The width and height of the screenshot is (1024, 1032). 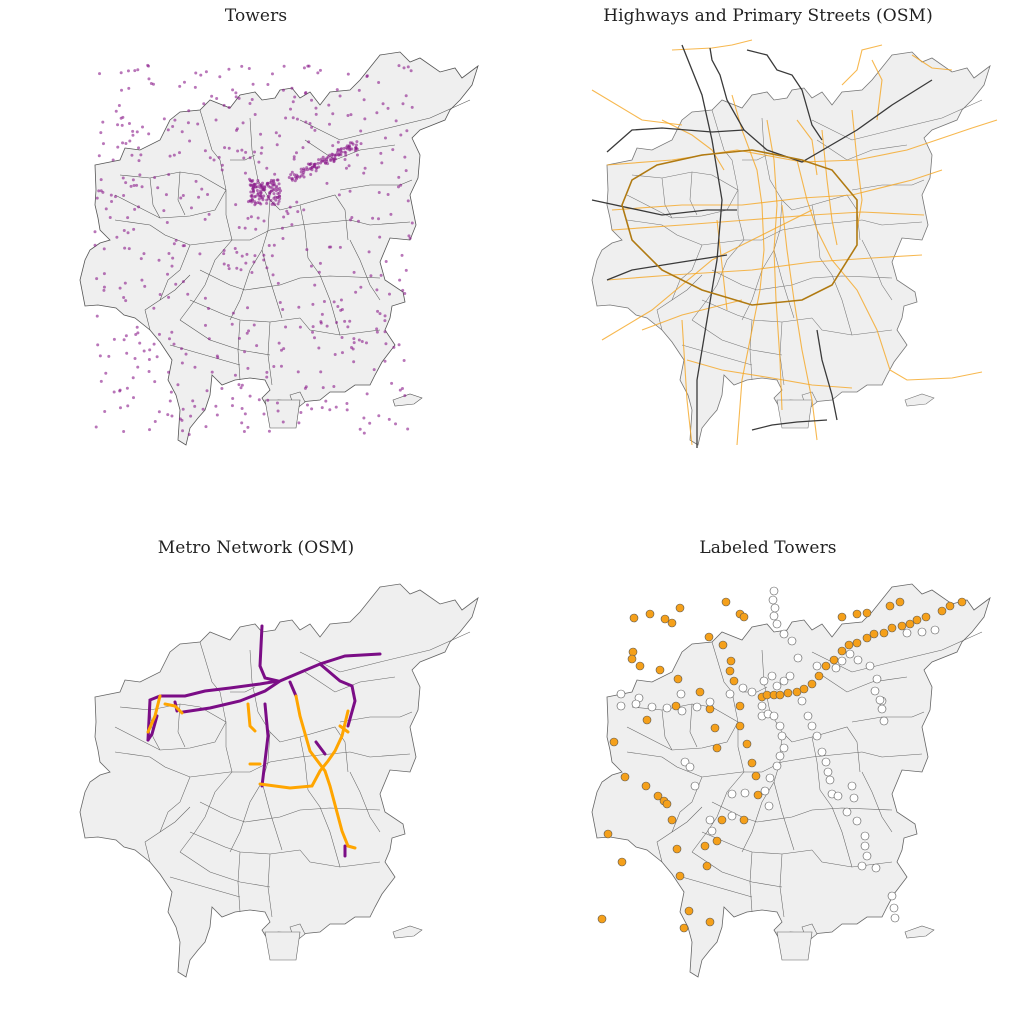 I want to click on panel-title: Towers, so click(x=256, y=16).